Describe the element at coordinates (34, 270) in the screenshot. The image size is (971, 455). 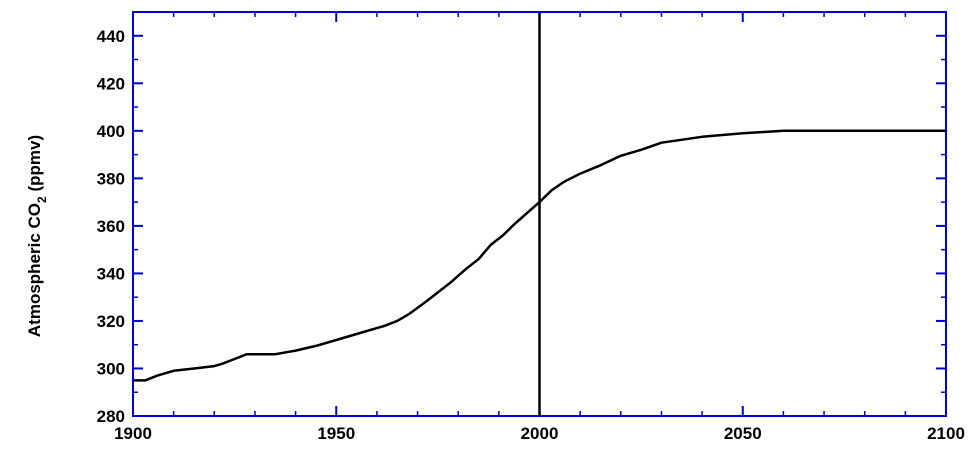
I see `y-axis-title-main: Atmospheric CO` at that location.